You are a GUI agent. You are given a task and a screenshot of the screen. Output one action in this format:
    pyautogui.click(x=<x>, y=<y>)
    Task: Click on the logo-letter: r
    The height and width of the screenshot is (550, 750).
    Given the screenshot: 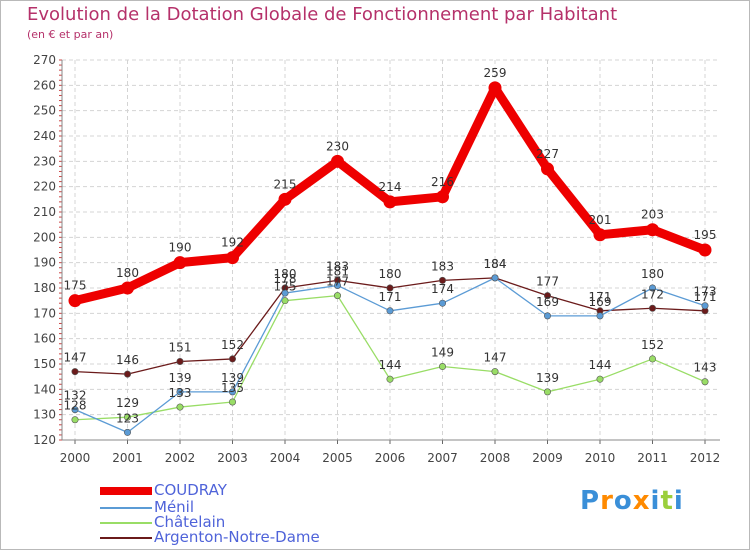 What is the action you would take?
    pyautogui.click(x=607, y=501)
    